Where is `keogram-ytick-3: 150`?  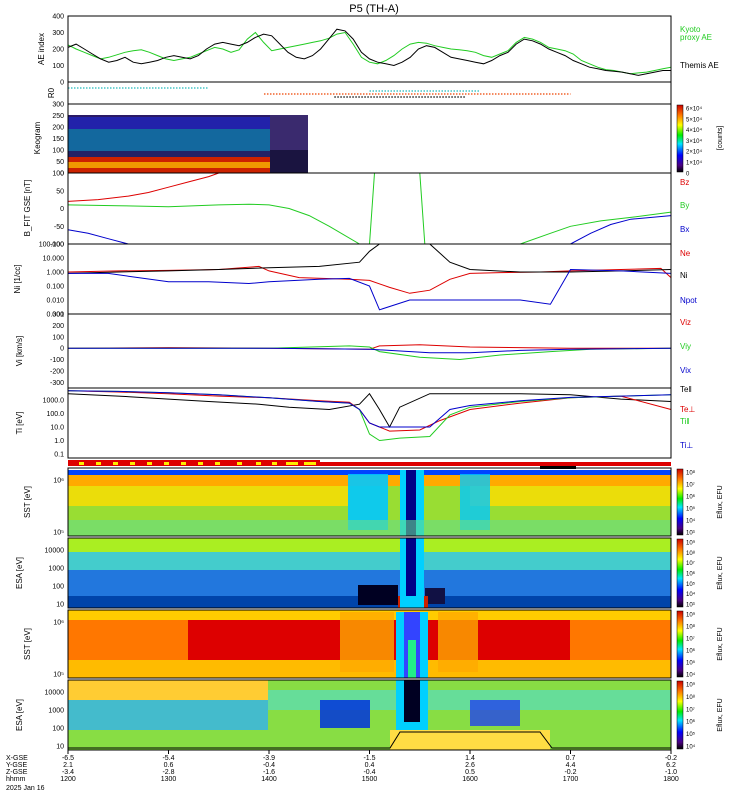 keogram-ytick-3: 150 is located at coordinates (58, 139).